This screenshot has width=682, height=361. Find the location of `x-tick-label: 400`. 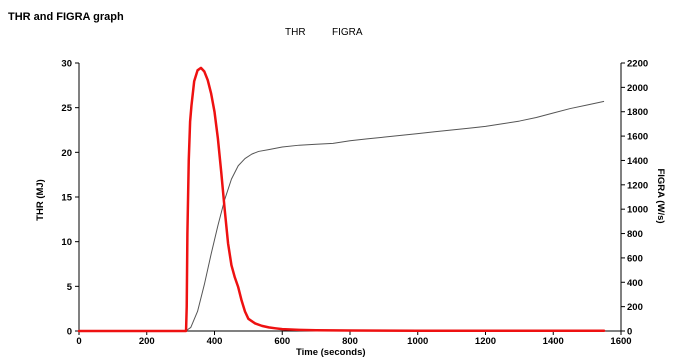

x-tick-label: 400 is located at coordinates (215, 341).